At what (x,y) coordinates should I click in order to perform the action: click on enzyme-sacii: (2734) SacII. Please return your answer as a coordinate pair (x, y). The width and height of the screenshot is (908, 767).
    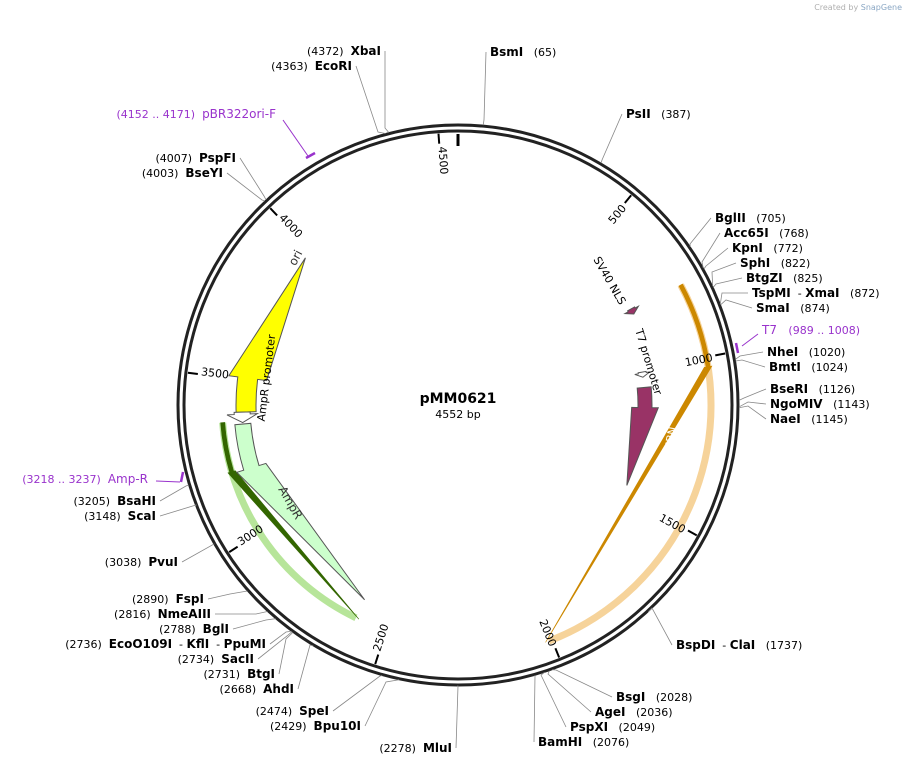
    Looking at the image, I should click on (216, 659).